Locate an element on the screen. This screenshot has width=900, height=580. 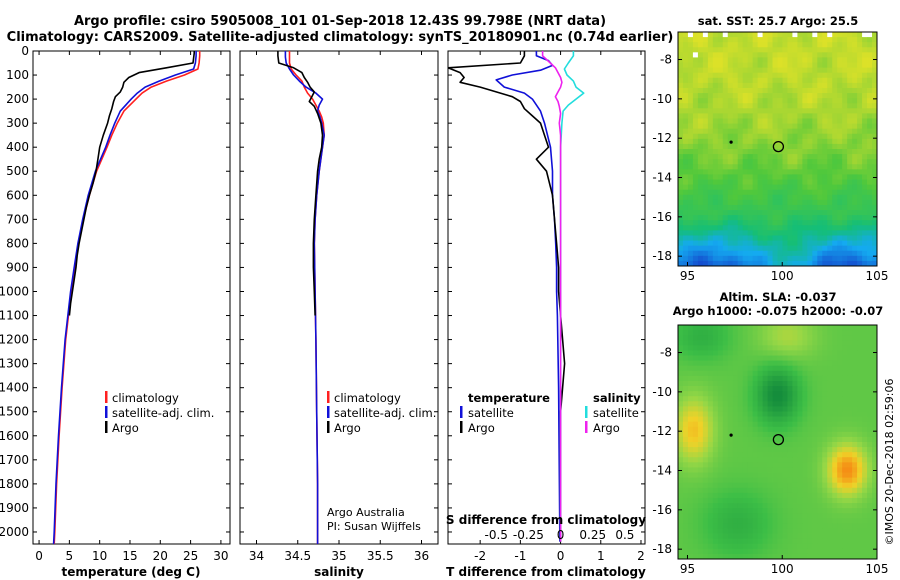
depth-tick-label: 1800 is located at coordinates (14, 484).